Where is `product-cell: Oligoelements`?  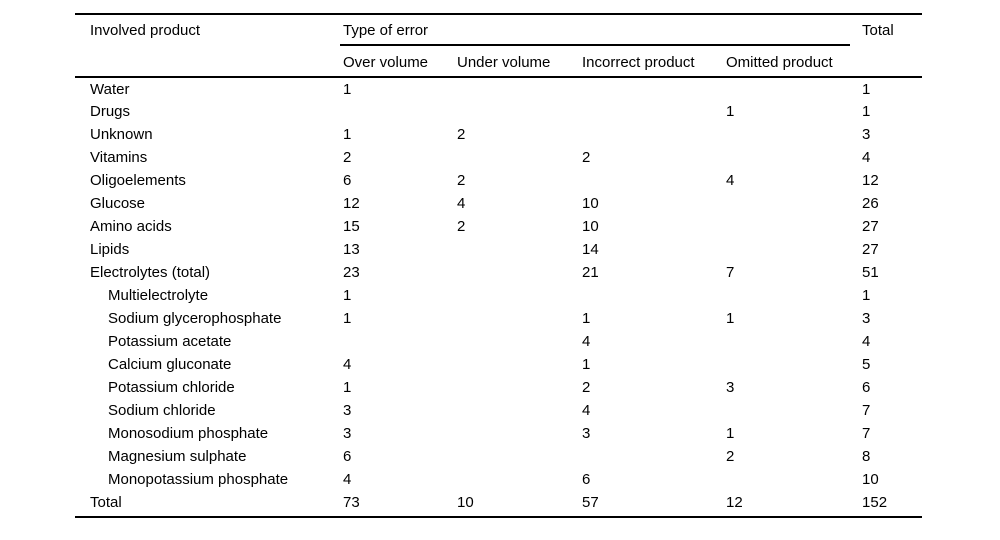
product-cell: Oligoelements is located at coordinates (138, 180).